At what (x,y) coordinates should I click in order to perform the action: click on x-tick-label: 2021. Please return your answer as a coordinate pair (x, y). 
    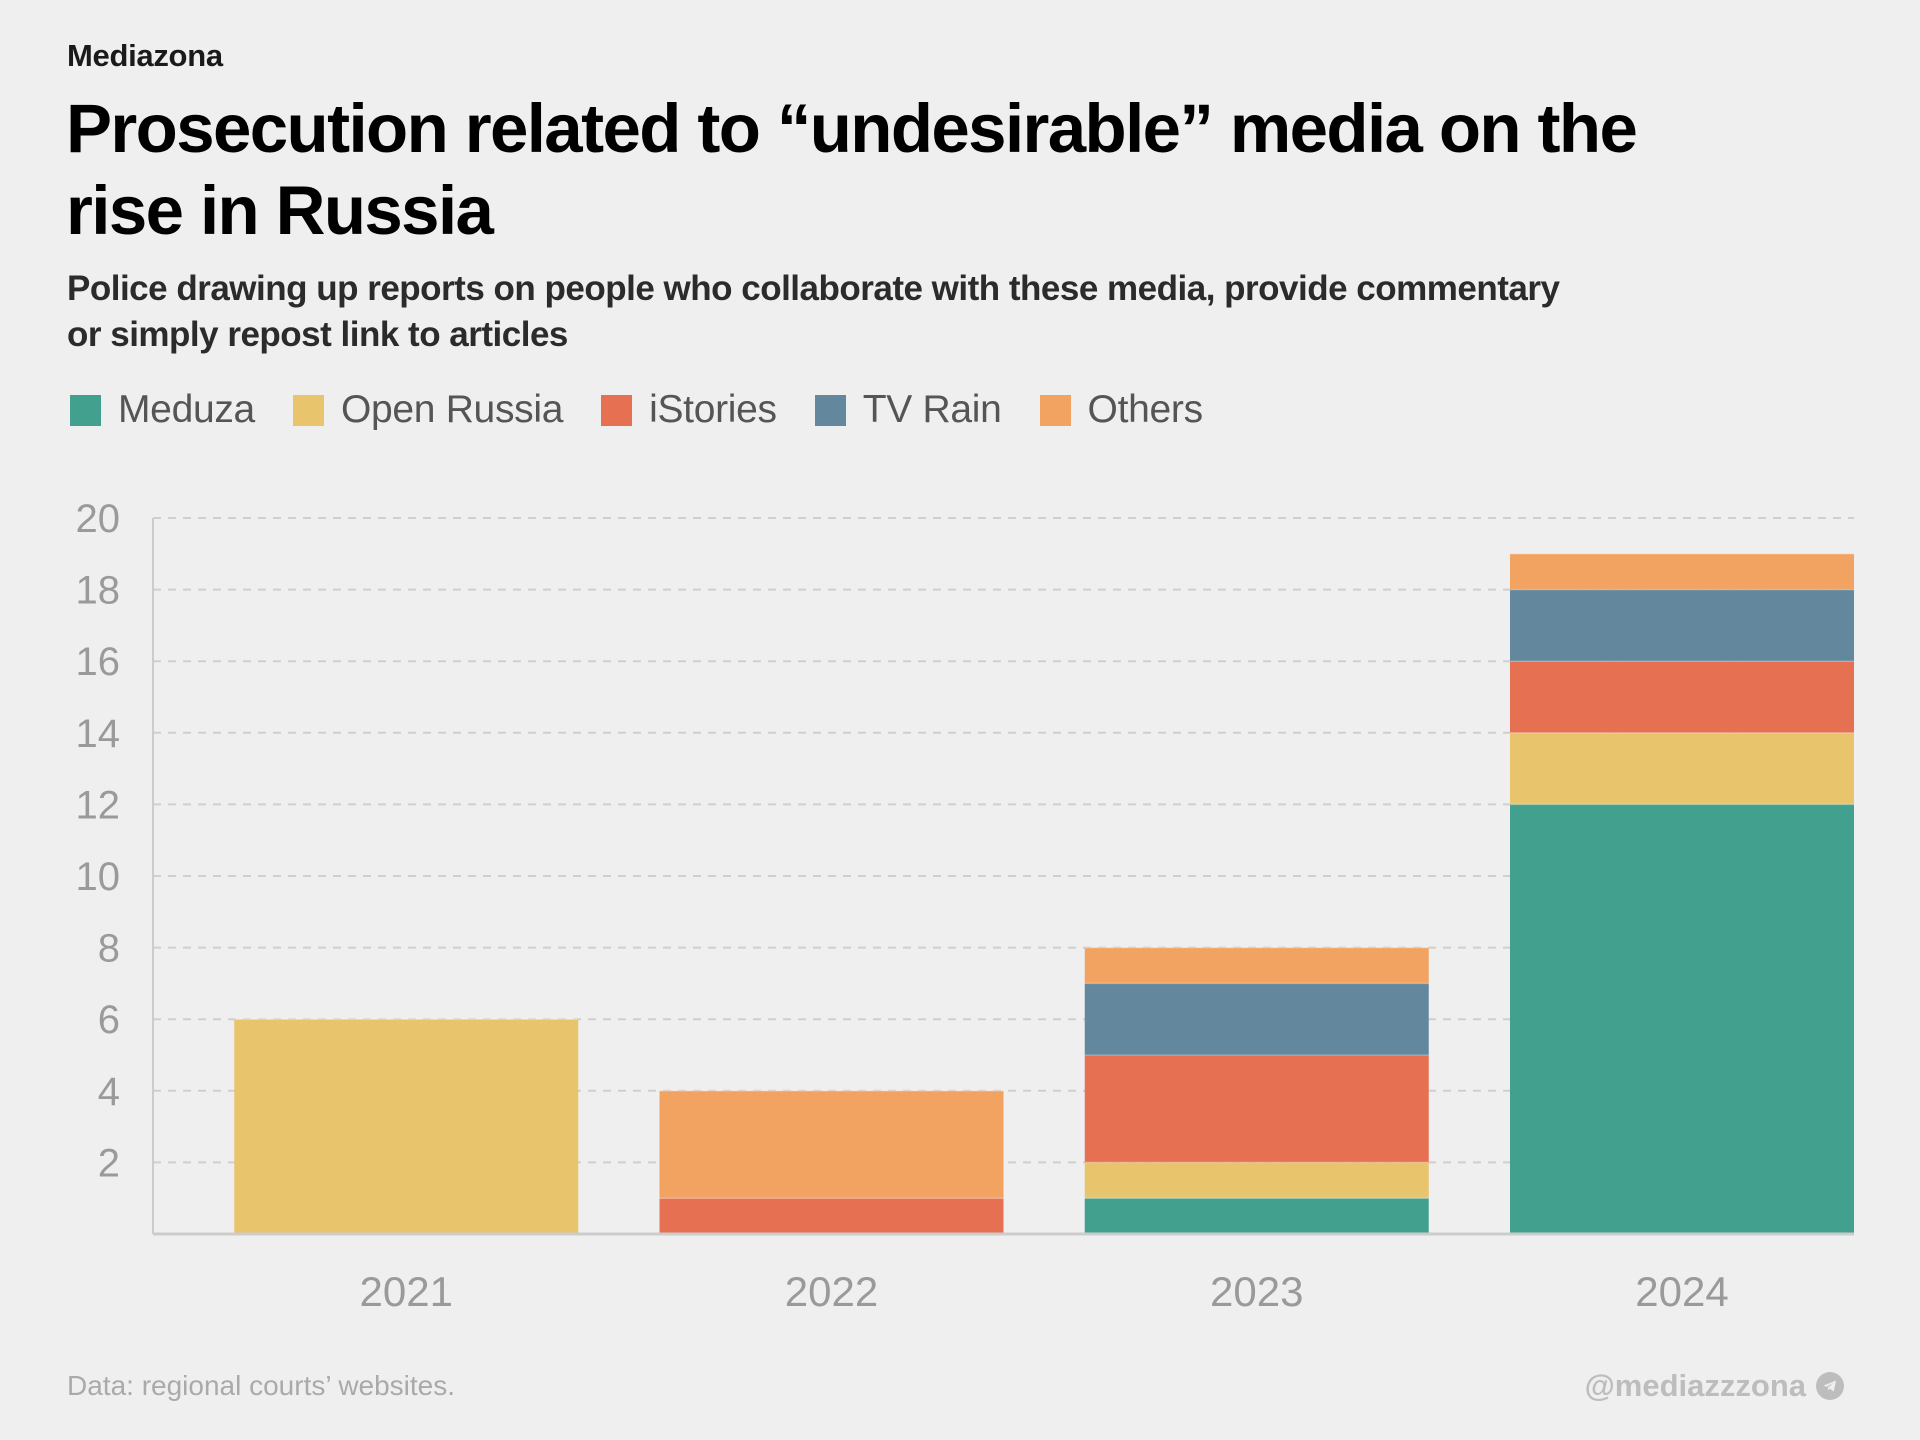
    Looking at the image, I should click on (406, 1291).